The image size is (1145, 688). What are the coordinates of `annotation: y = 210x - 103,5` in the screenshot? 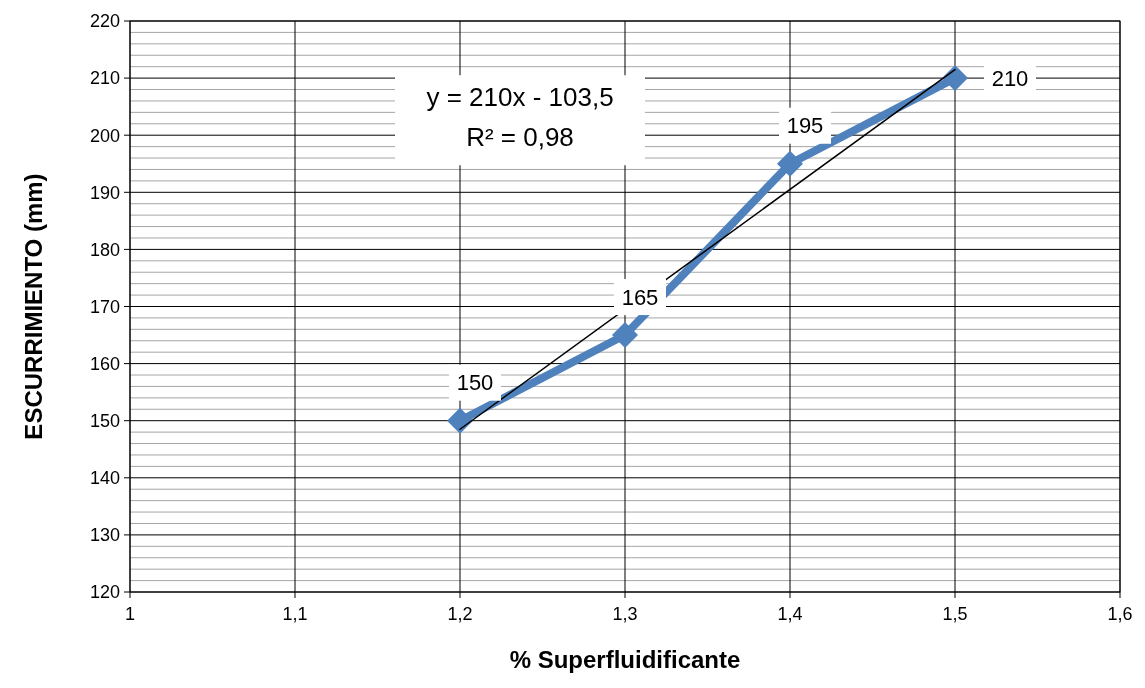 It's located at (520, 97).